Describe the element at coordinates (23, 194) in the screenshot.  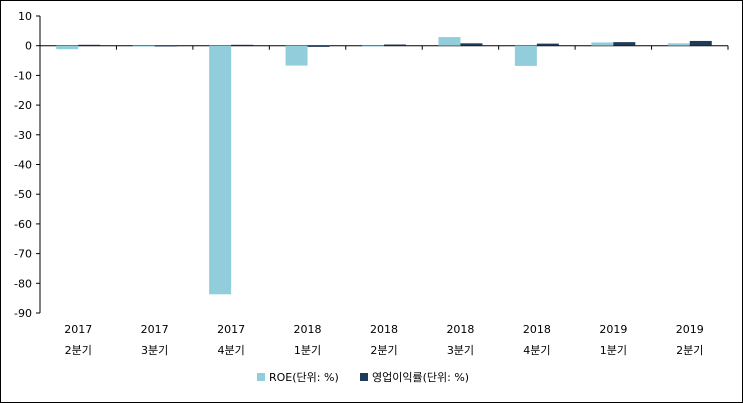
I see `y-tick-label: -50` at that location.